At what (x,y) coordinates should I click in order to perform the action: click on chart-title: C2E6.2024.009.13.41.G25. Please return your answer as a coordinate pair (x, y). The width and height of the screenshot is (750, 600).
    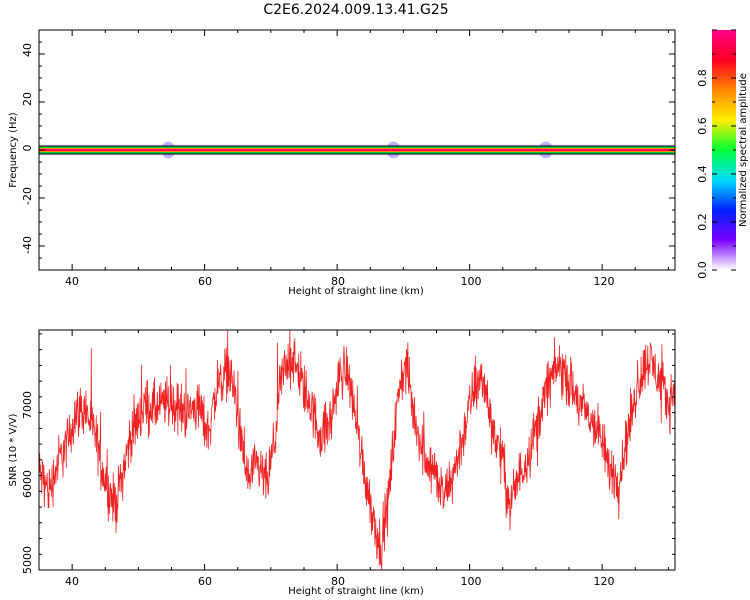
    Looking at the image, I should click on (355, 10).